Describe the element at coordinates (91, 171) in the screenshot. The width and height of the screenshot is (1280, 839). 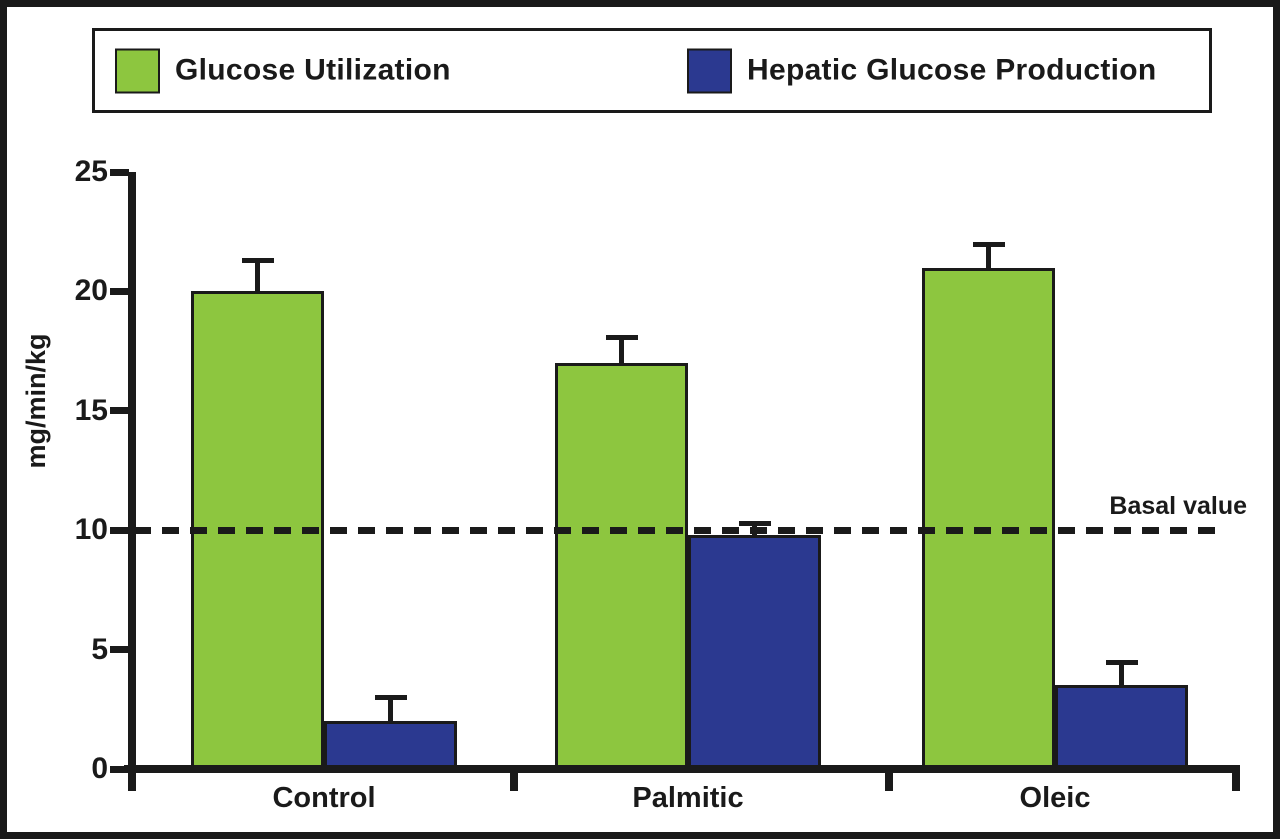
I see `y-tick-label-25: 25` at that location.